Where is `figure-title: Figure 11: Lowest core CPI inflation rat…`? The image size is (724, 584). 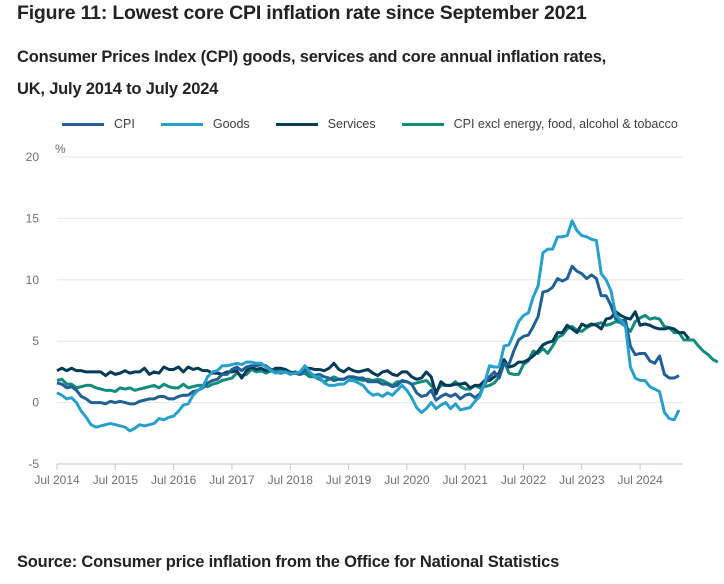 figure-title: Figure 11: Lowest core CPI inflation rat… is located at coordinates (302, 13).